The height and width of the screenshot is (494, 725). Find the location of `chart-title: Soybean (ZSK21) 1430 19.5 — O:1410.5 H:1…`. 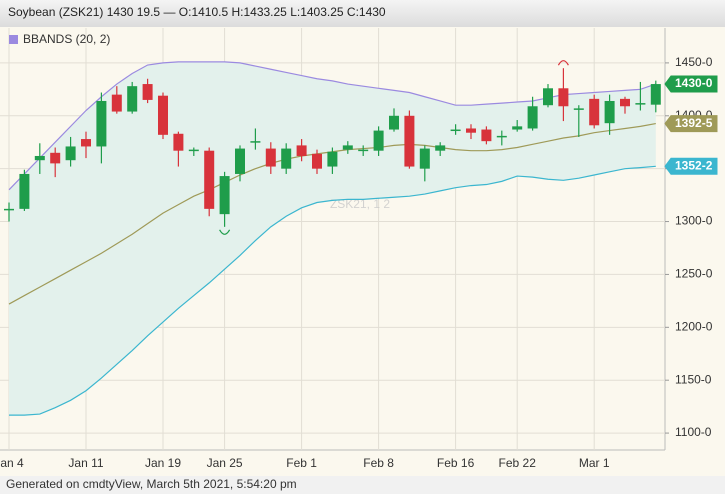

chart-title: Soybean (ZSK21) 1430 19.5 — O:1410.5 H:1… is located at coordinates (197, 12).